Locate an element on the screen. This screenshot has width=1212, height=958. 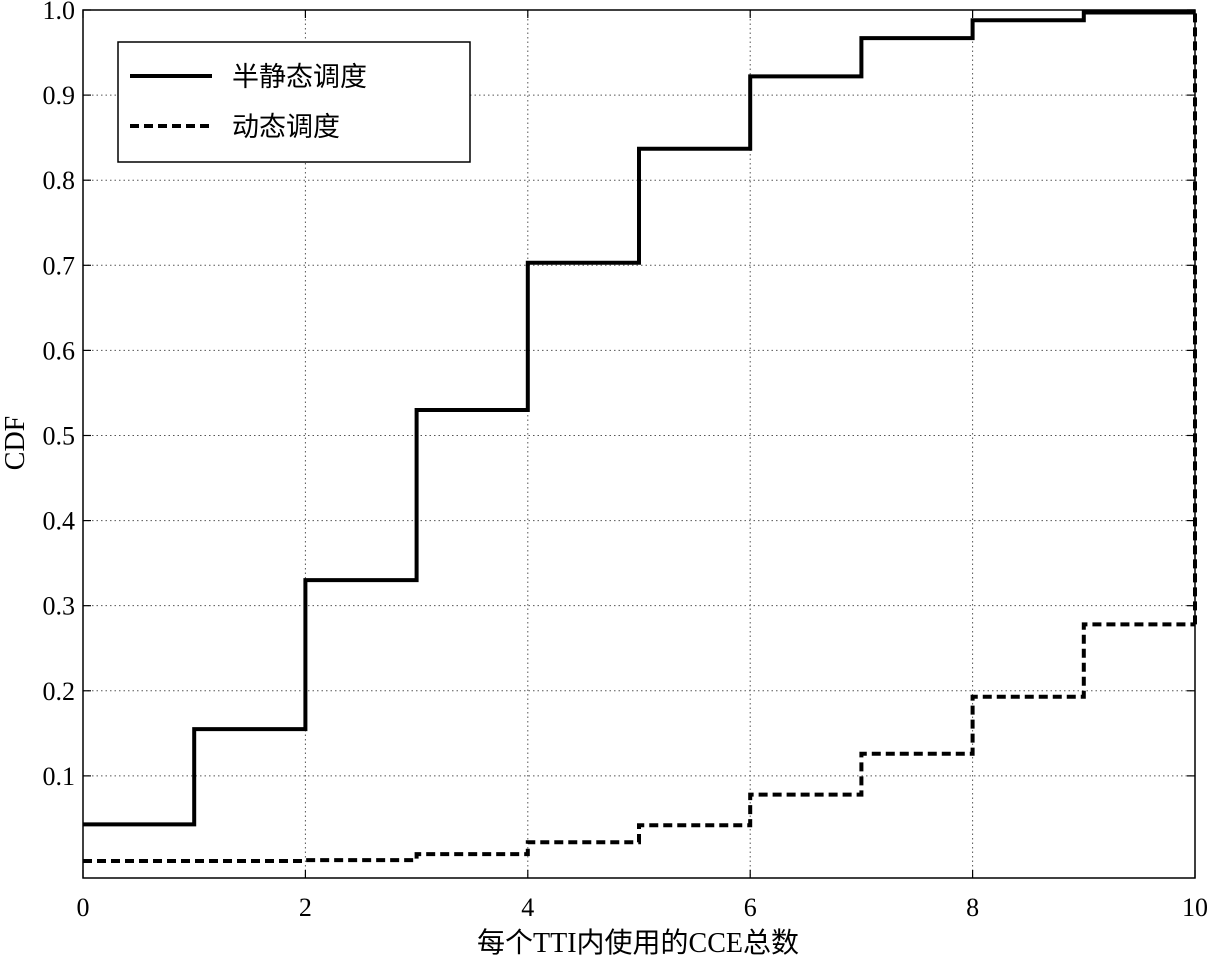
x-tick-label: 4 is located at coordinates (527, 907).